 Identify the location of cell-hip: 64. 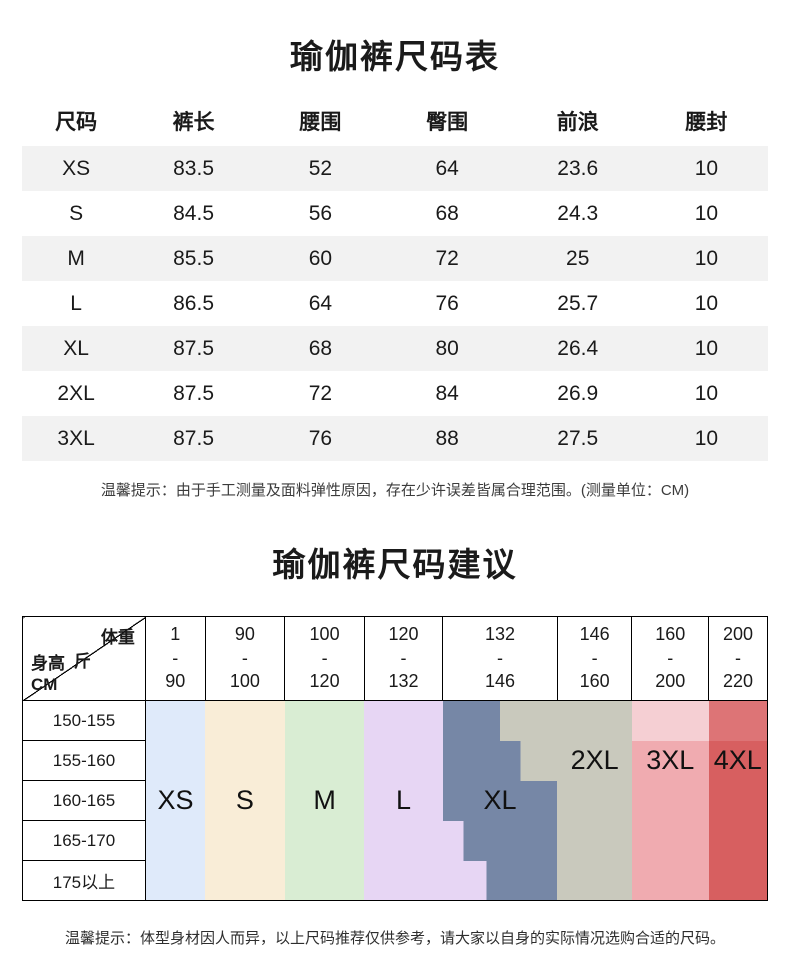
(447, 168).